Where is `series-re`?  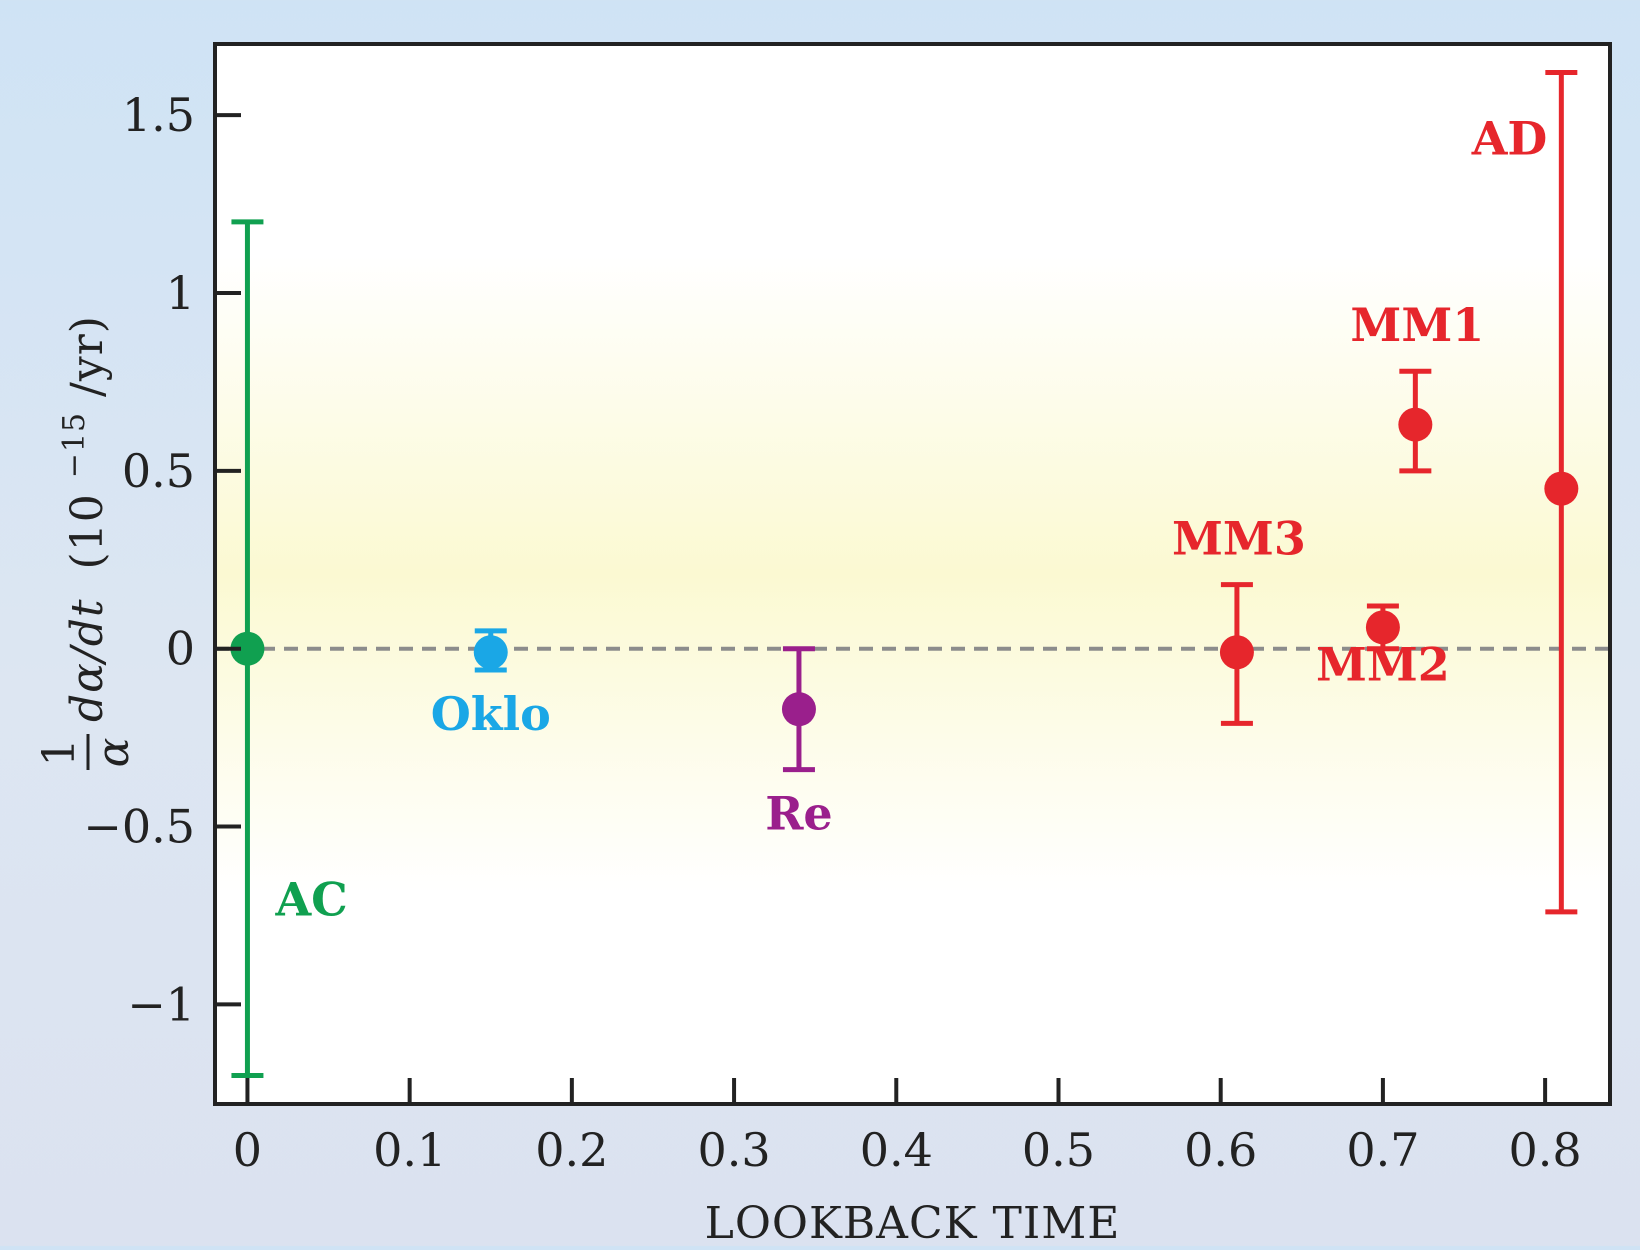
series-re is located at coordinates (798, 709).